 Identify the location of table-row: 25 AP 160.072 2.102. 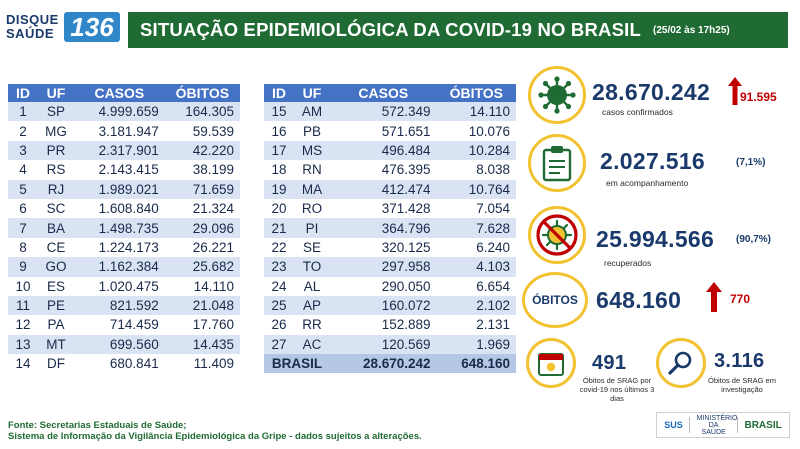
(390, 305).